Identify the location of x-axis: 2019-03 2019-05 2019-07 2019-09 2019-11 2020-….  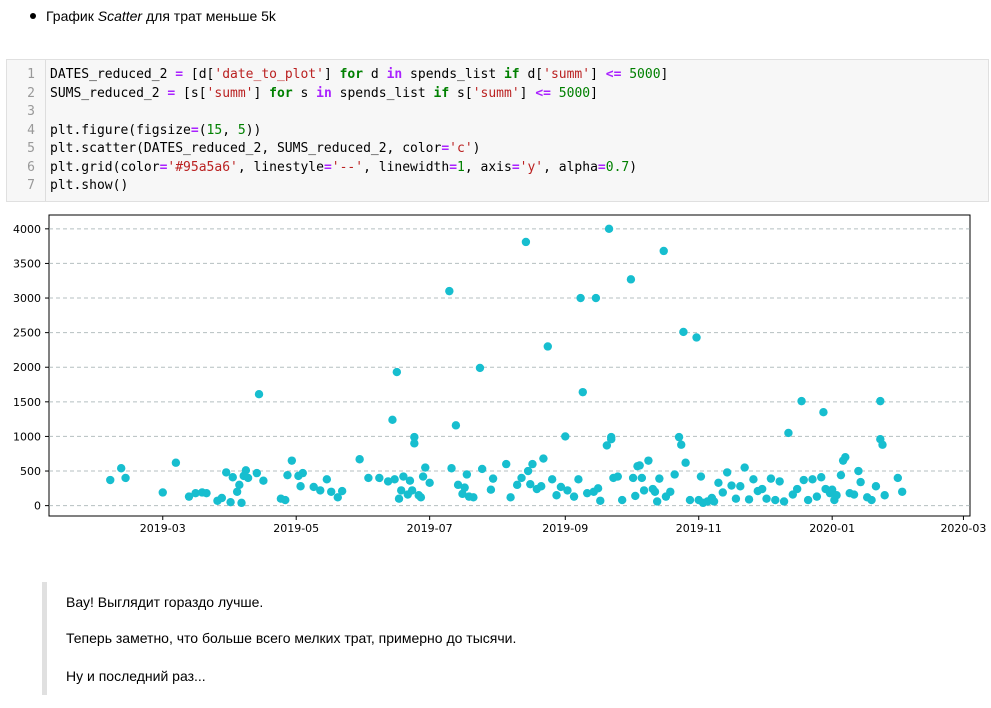
(563, 525).